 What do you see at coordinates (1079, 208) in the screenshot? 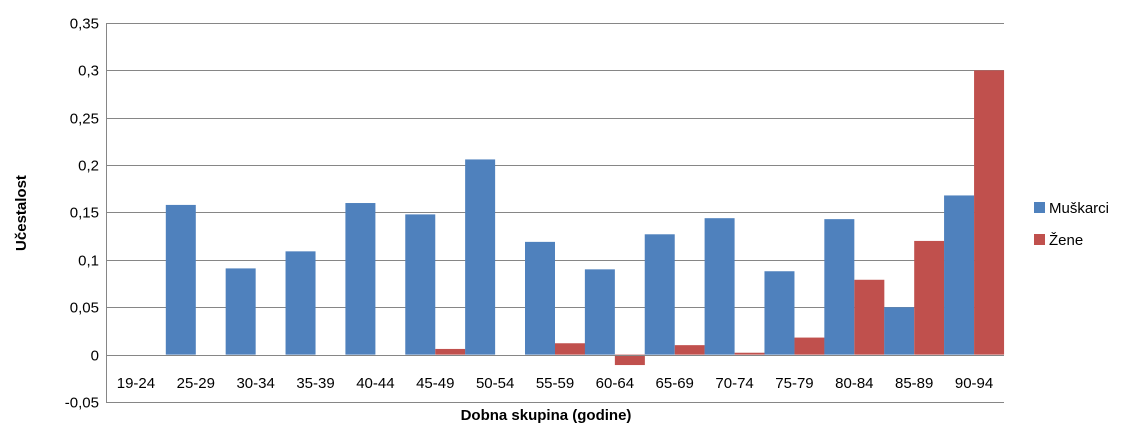
I see `legend-label: Muškarci` at bounding box center [1079, 208].